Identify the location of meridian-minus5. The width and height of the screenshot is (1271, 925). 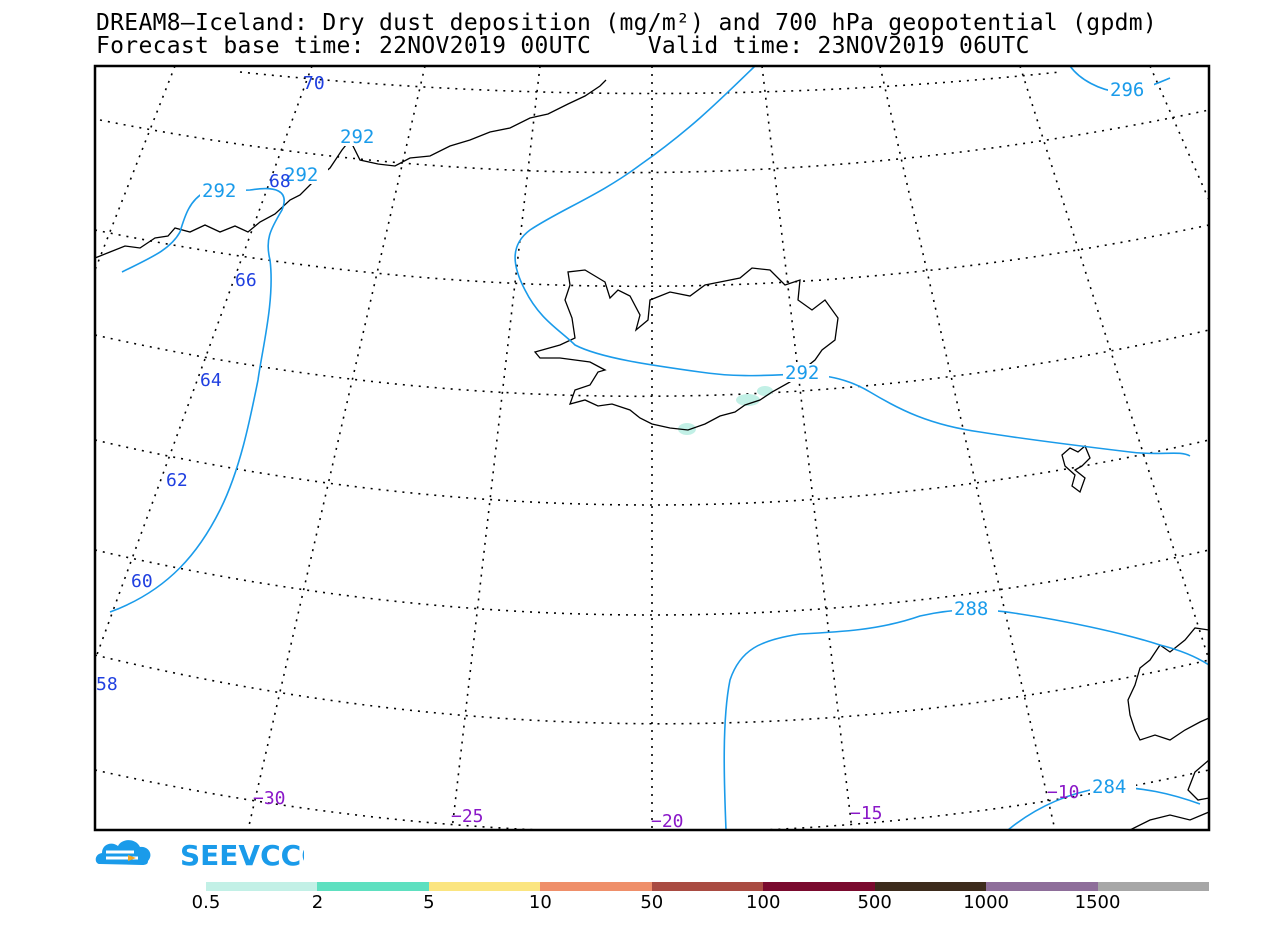
(1114, 363).